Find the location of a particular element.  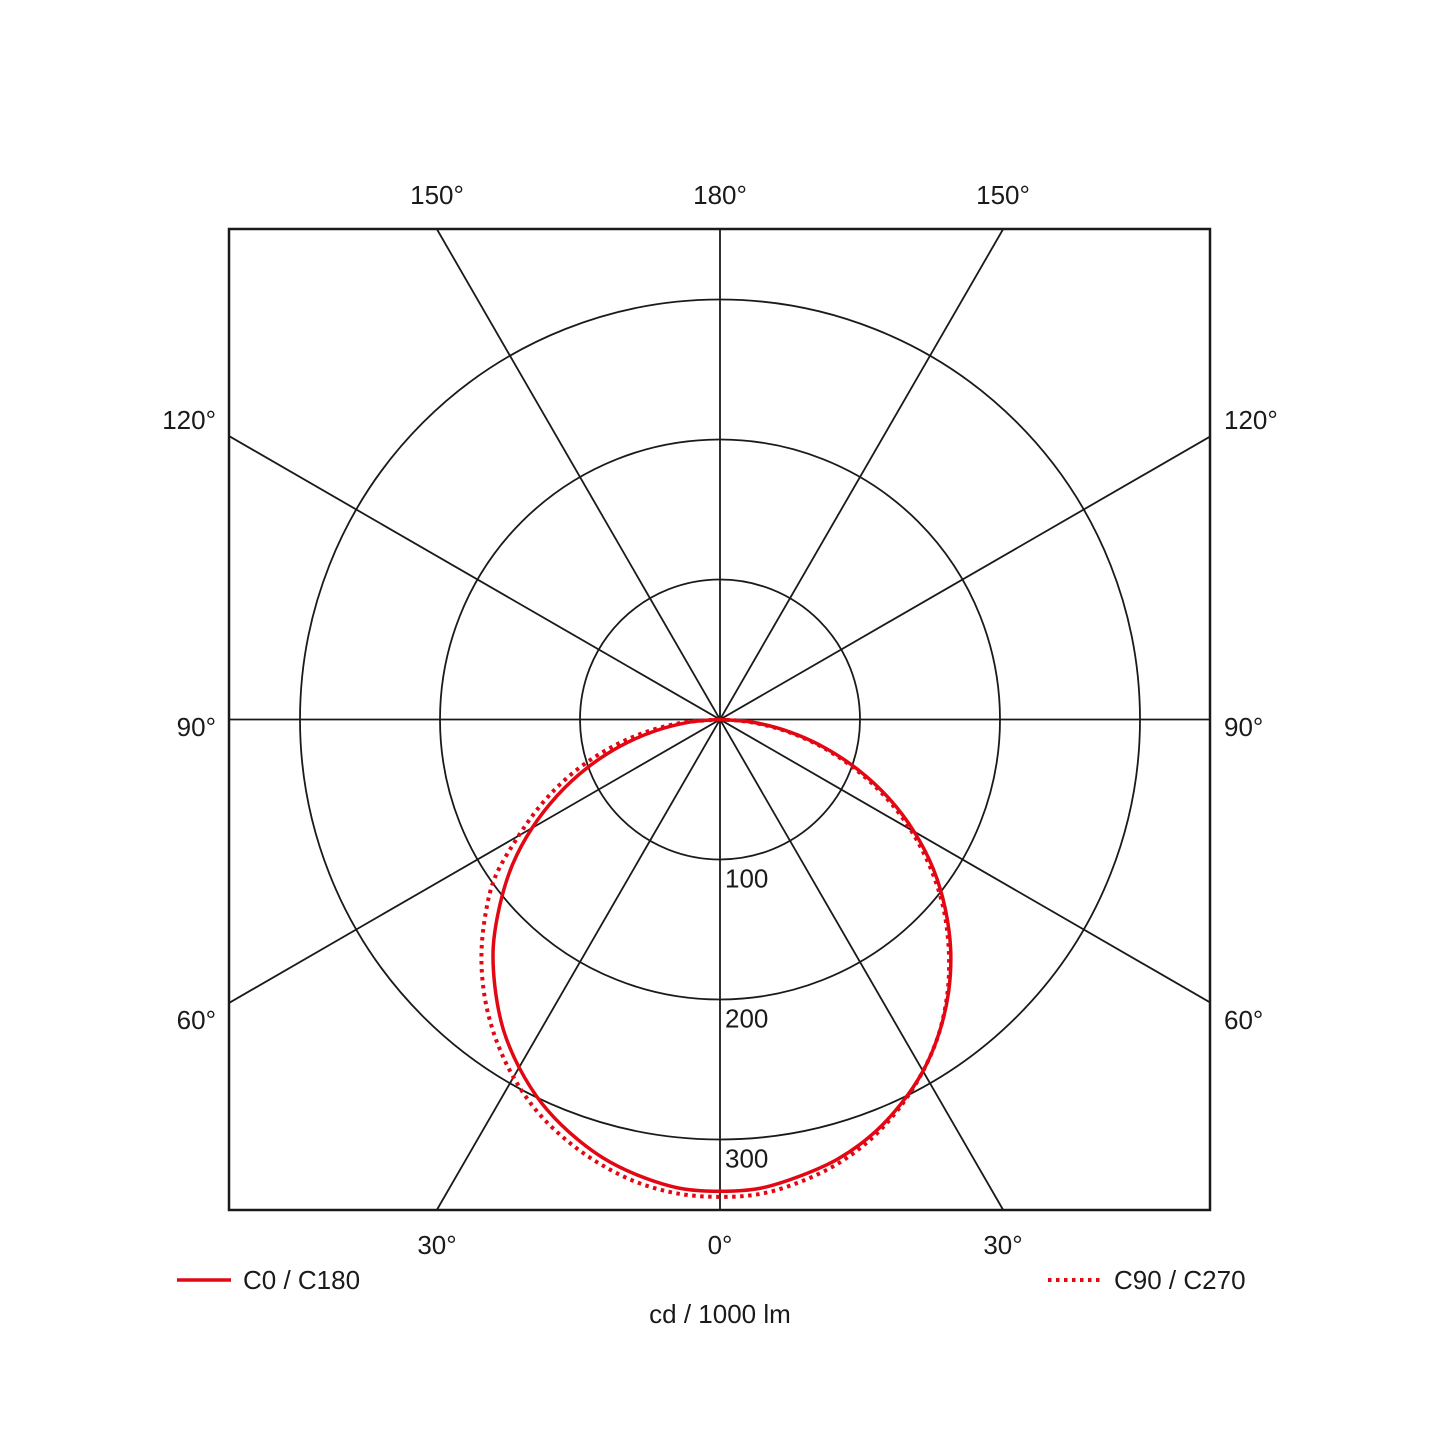

angle-label-top-center: 180° is located at coordinates (720, 195).